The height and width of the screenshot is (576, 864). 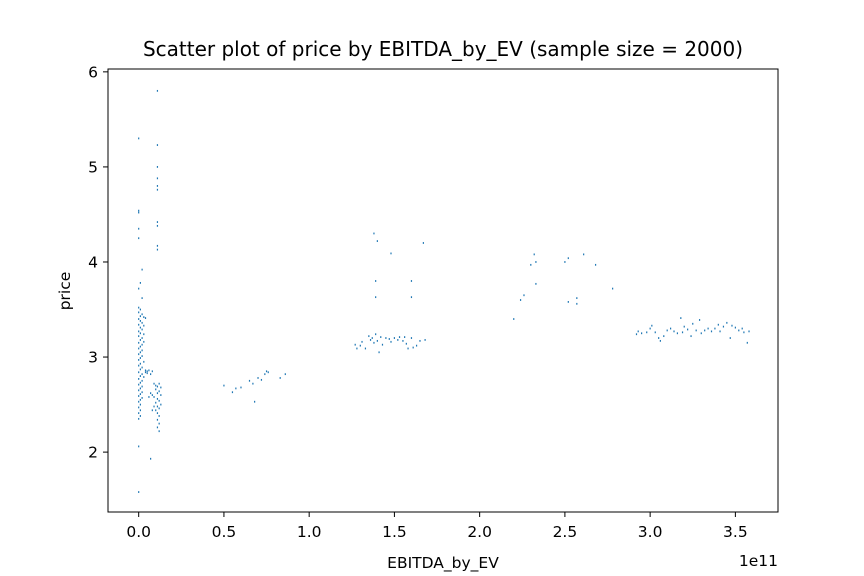 What do you see at coordinates (443, 563) in the screenshot?
I see `x-axis-label: EBITDA_by_EV` at bounding box center [443, 563].